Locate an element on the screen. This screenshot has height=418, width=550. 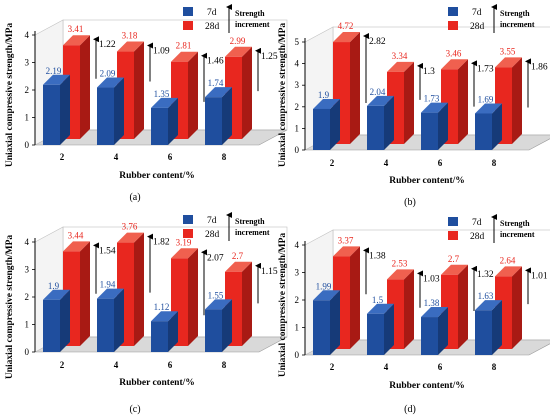
x-tick-label: 4 is located at coordinates (116, 365).